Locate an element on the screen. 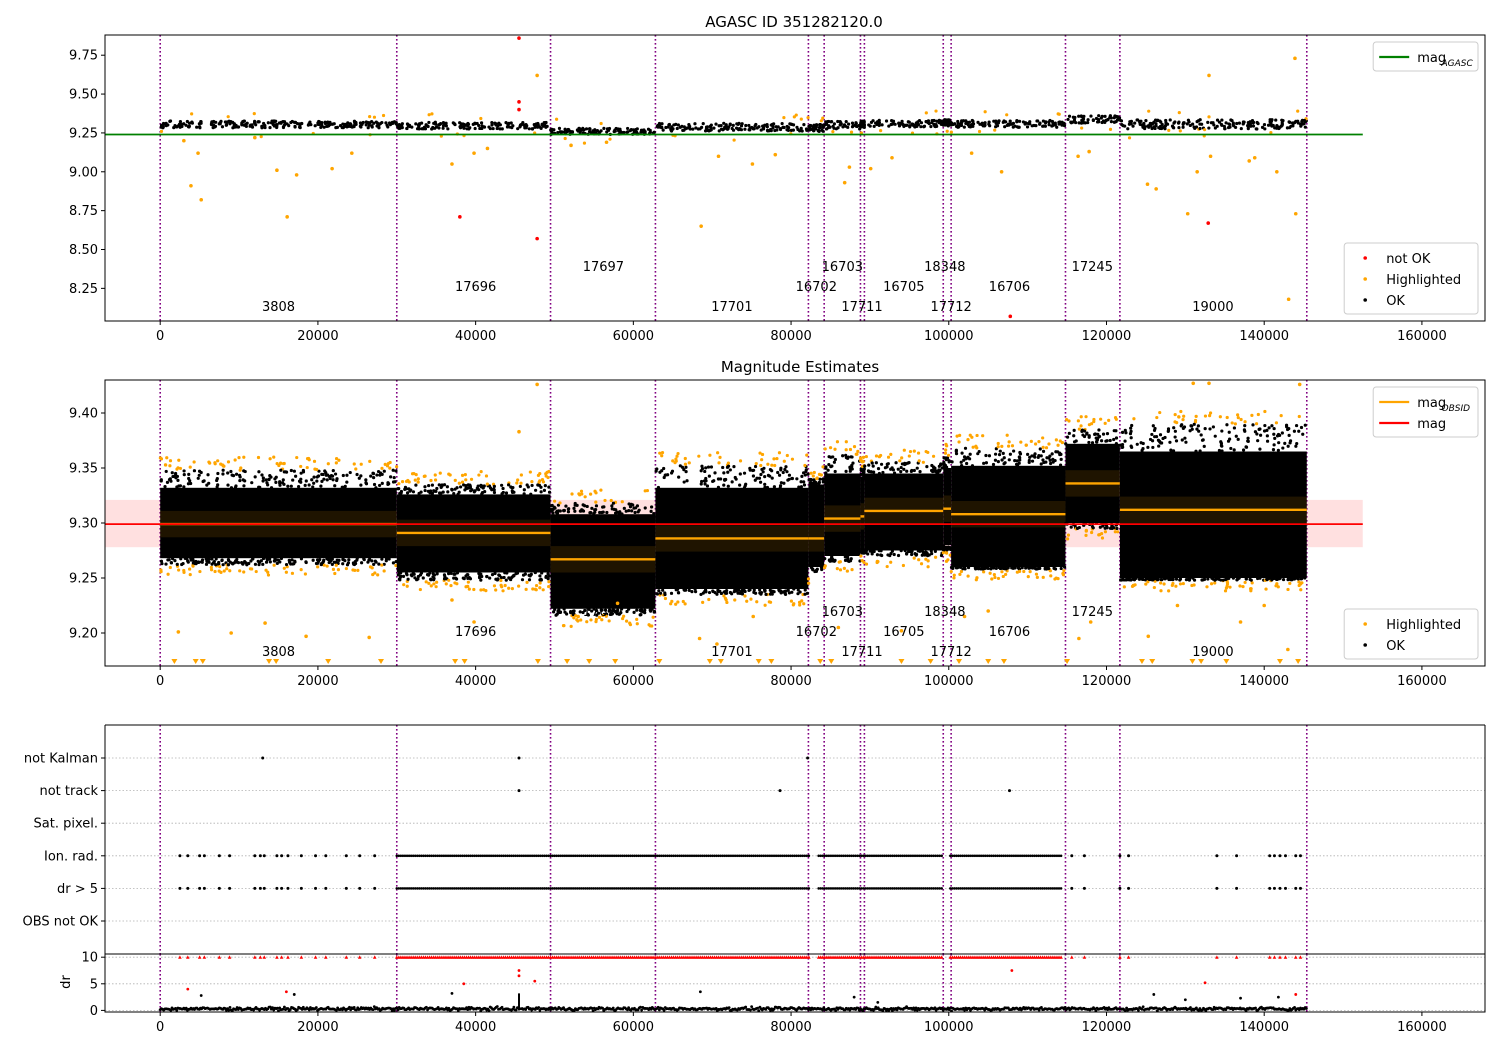 The height and width of the screenshot is (1050, 1500). p1-xtick-label: 40000 is located at coordinates (475, 336).